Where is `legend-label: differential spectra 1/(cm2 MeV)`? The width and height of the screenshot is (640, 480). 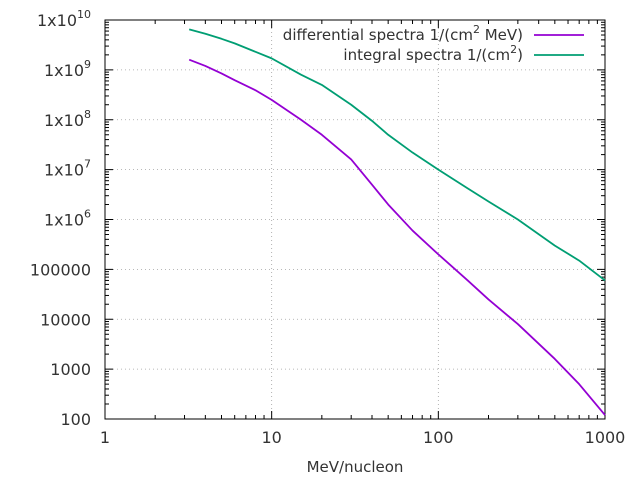 legend-label: differential spectra 1/(cm2 MeV) is located at coordinates (403, 33).